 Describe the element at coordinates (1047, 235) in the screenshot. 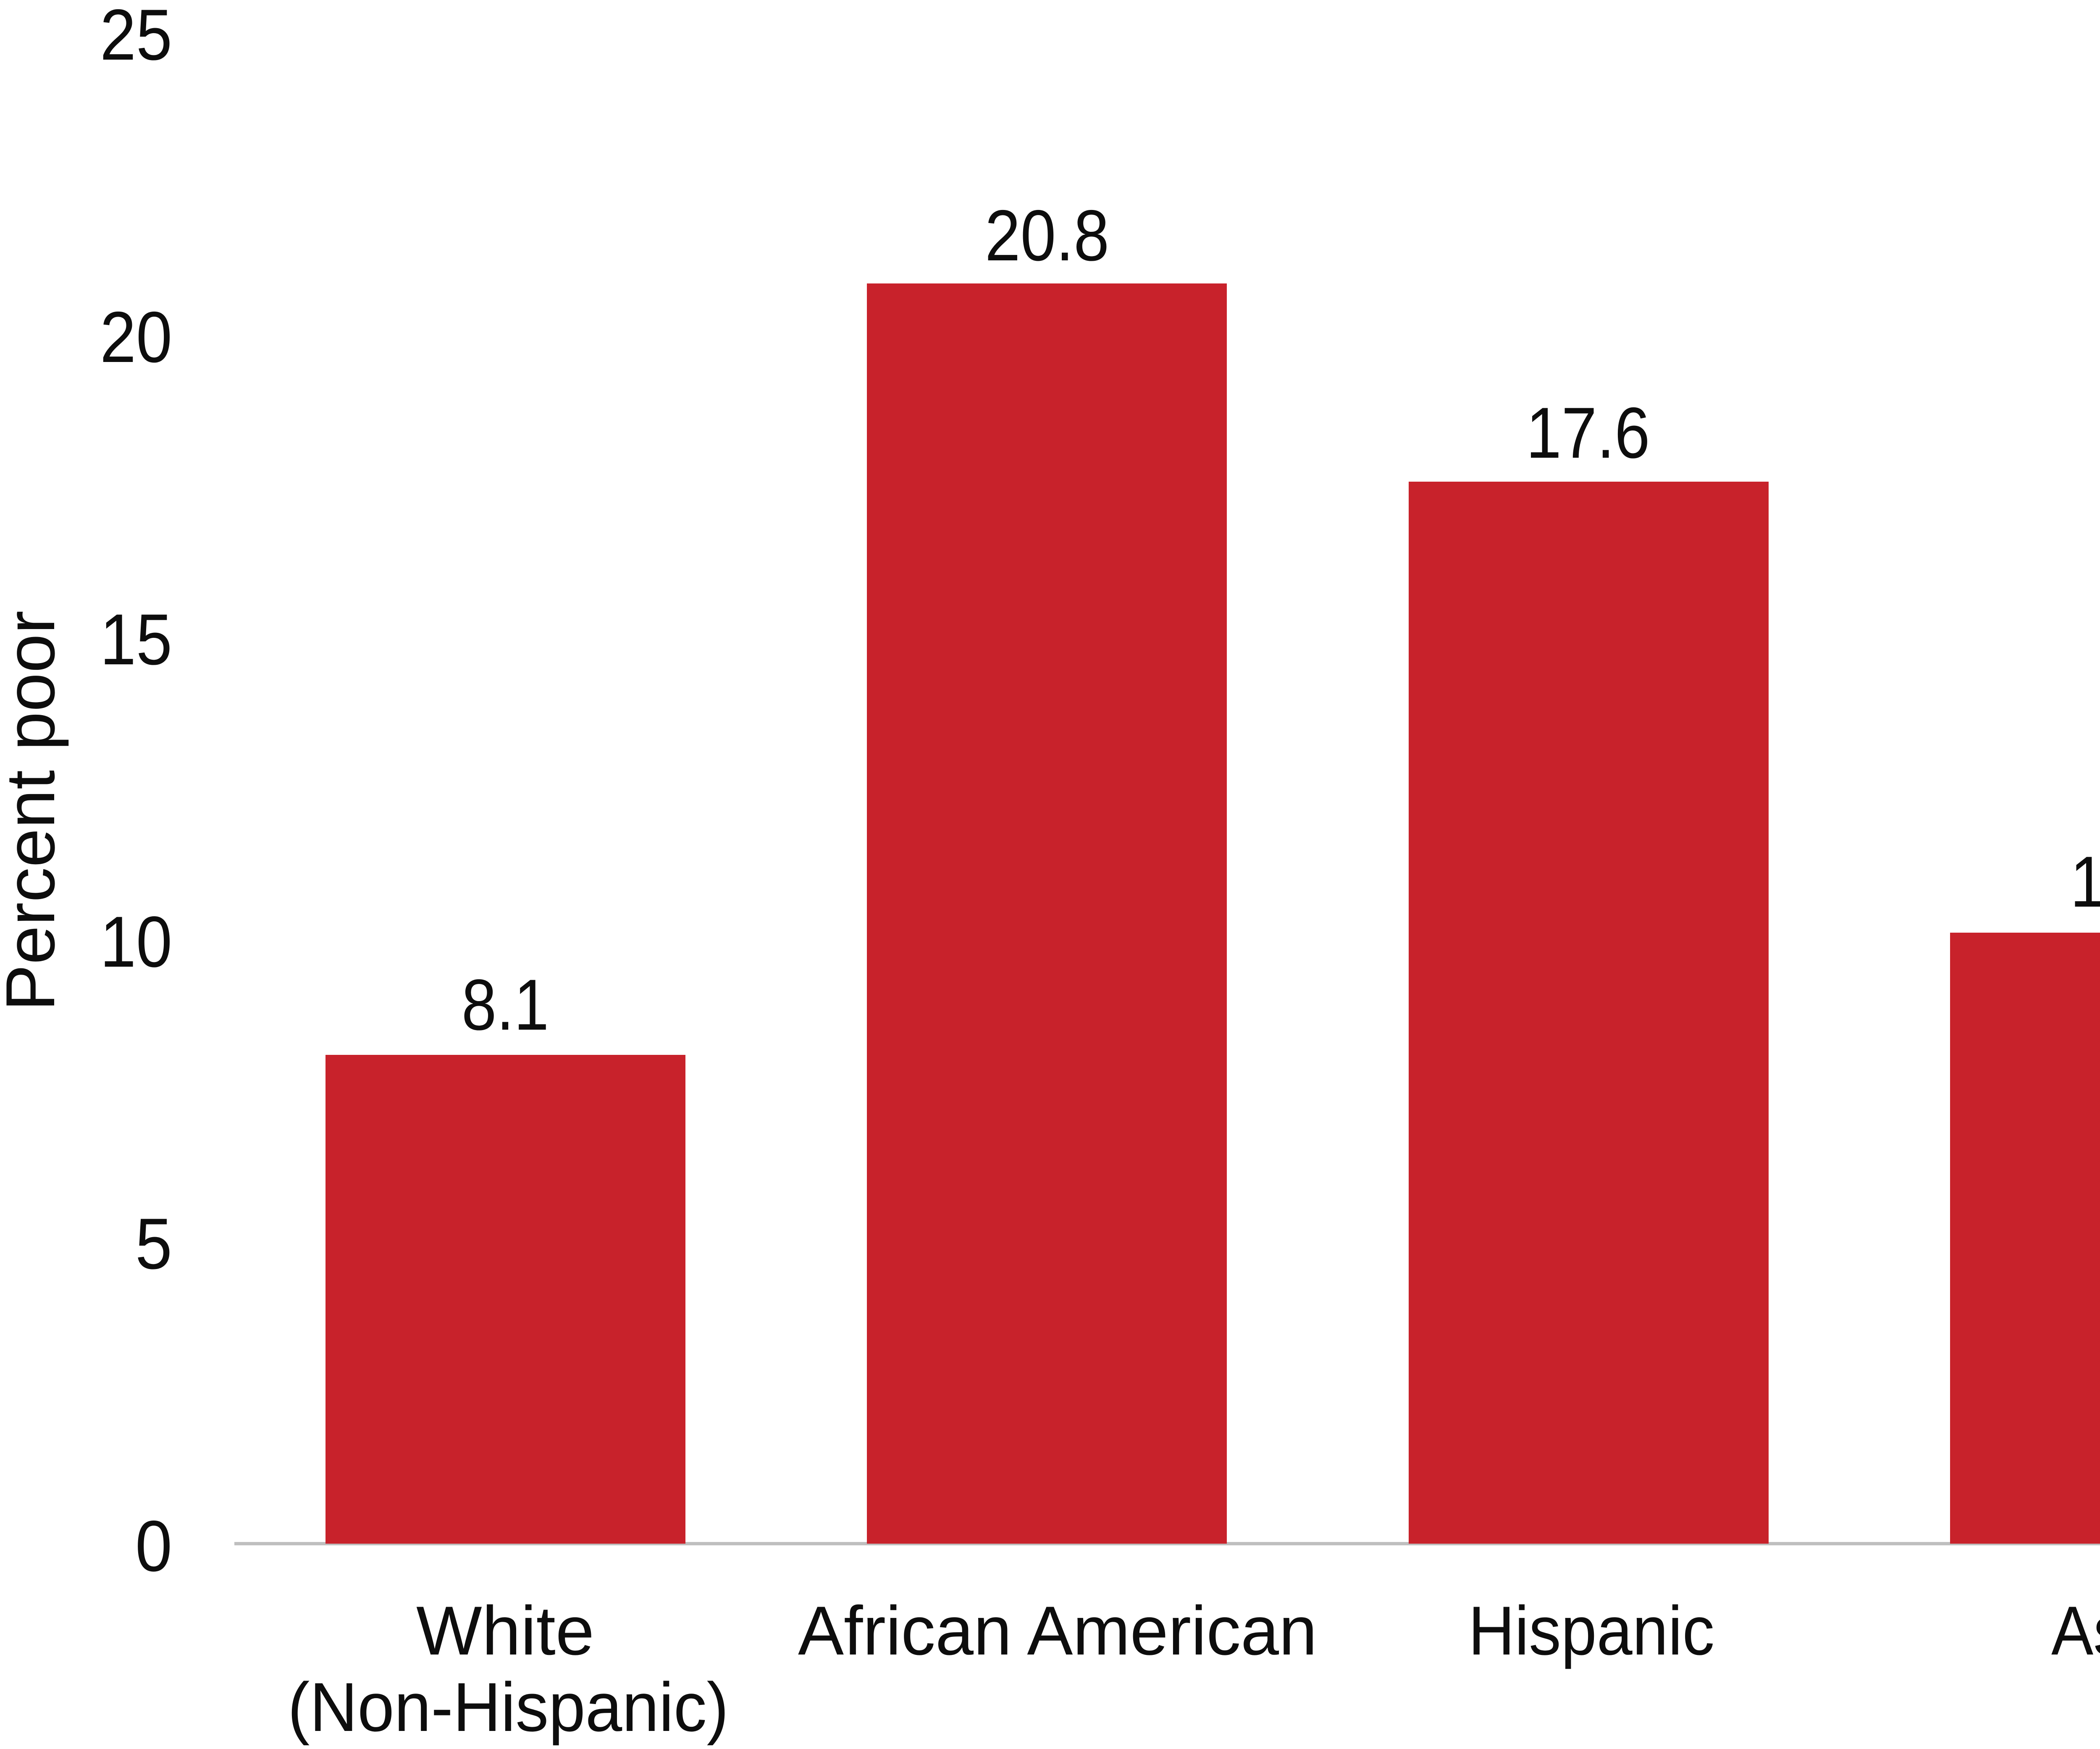

I see `svg-text: 20.8` at that location.